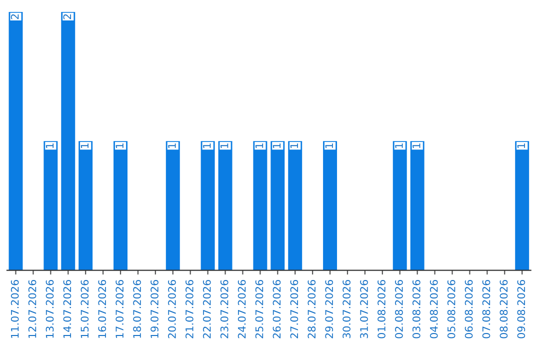 The width and height of the screenshot is (540, 340). Describe the element at coordinates (154, 309) in the screenshot. I see `x-tick-label: 19.07.2026` at that location.